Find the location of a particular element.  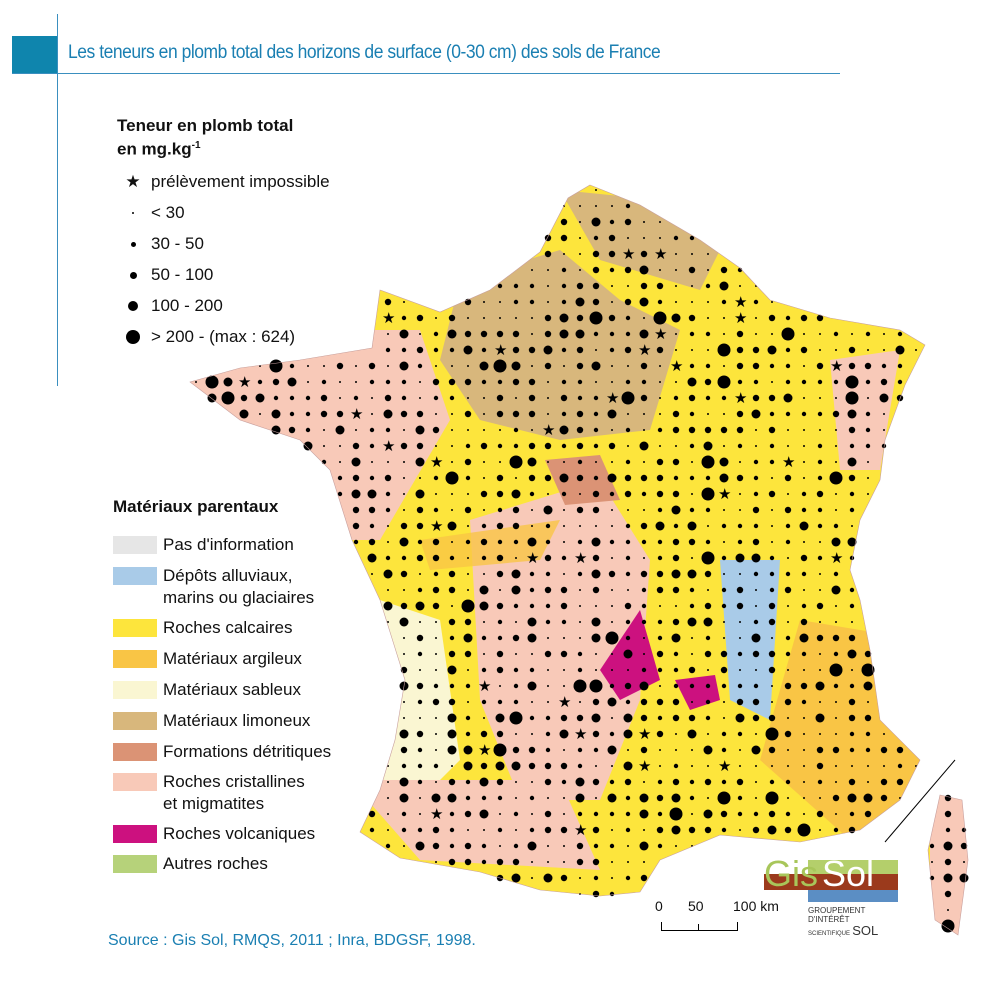

scale-label-50: 50 is located at coordinates (696, 906).